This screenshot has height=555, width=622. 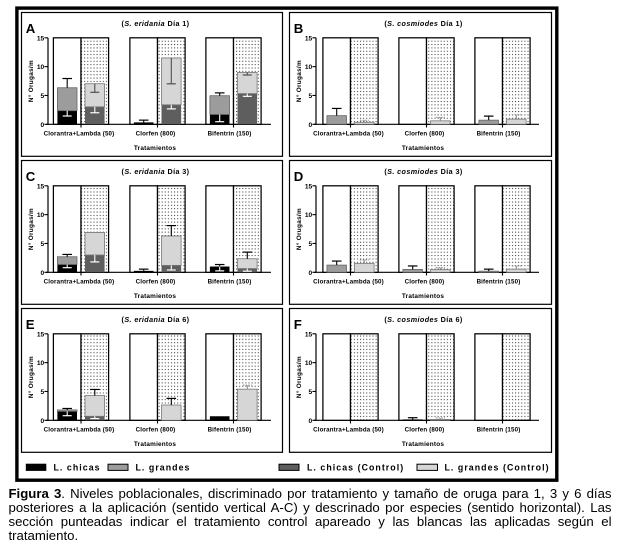 I want to click on svg-text: L. chicas (Control), so click(x=355, y=468).